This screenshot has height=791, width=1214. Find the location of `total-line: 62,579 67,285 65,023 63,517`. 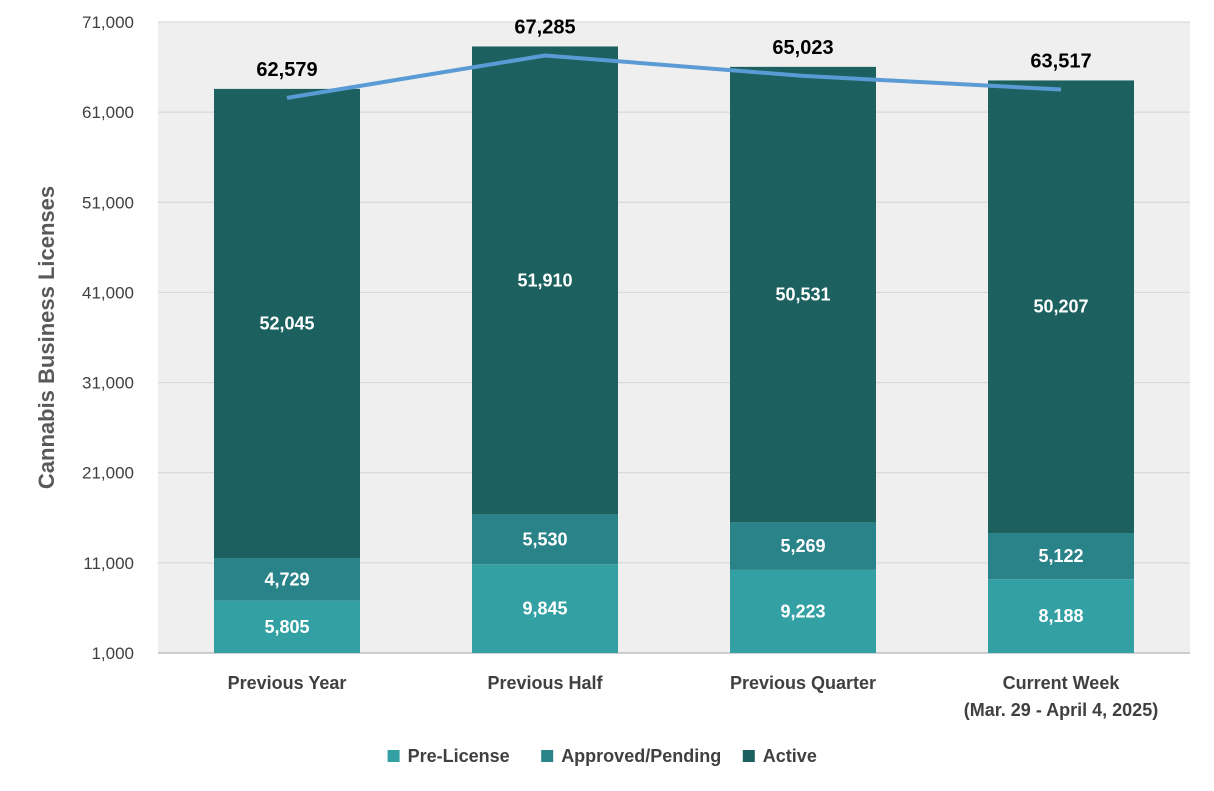

total-line: 62,579 67,285 65,023 63,517 is located at coordinates (674, 58).